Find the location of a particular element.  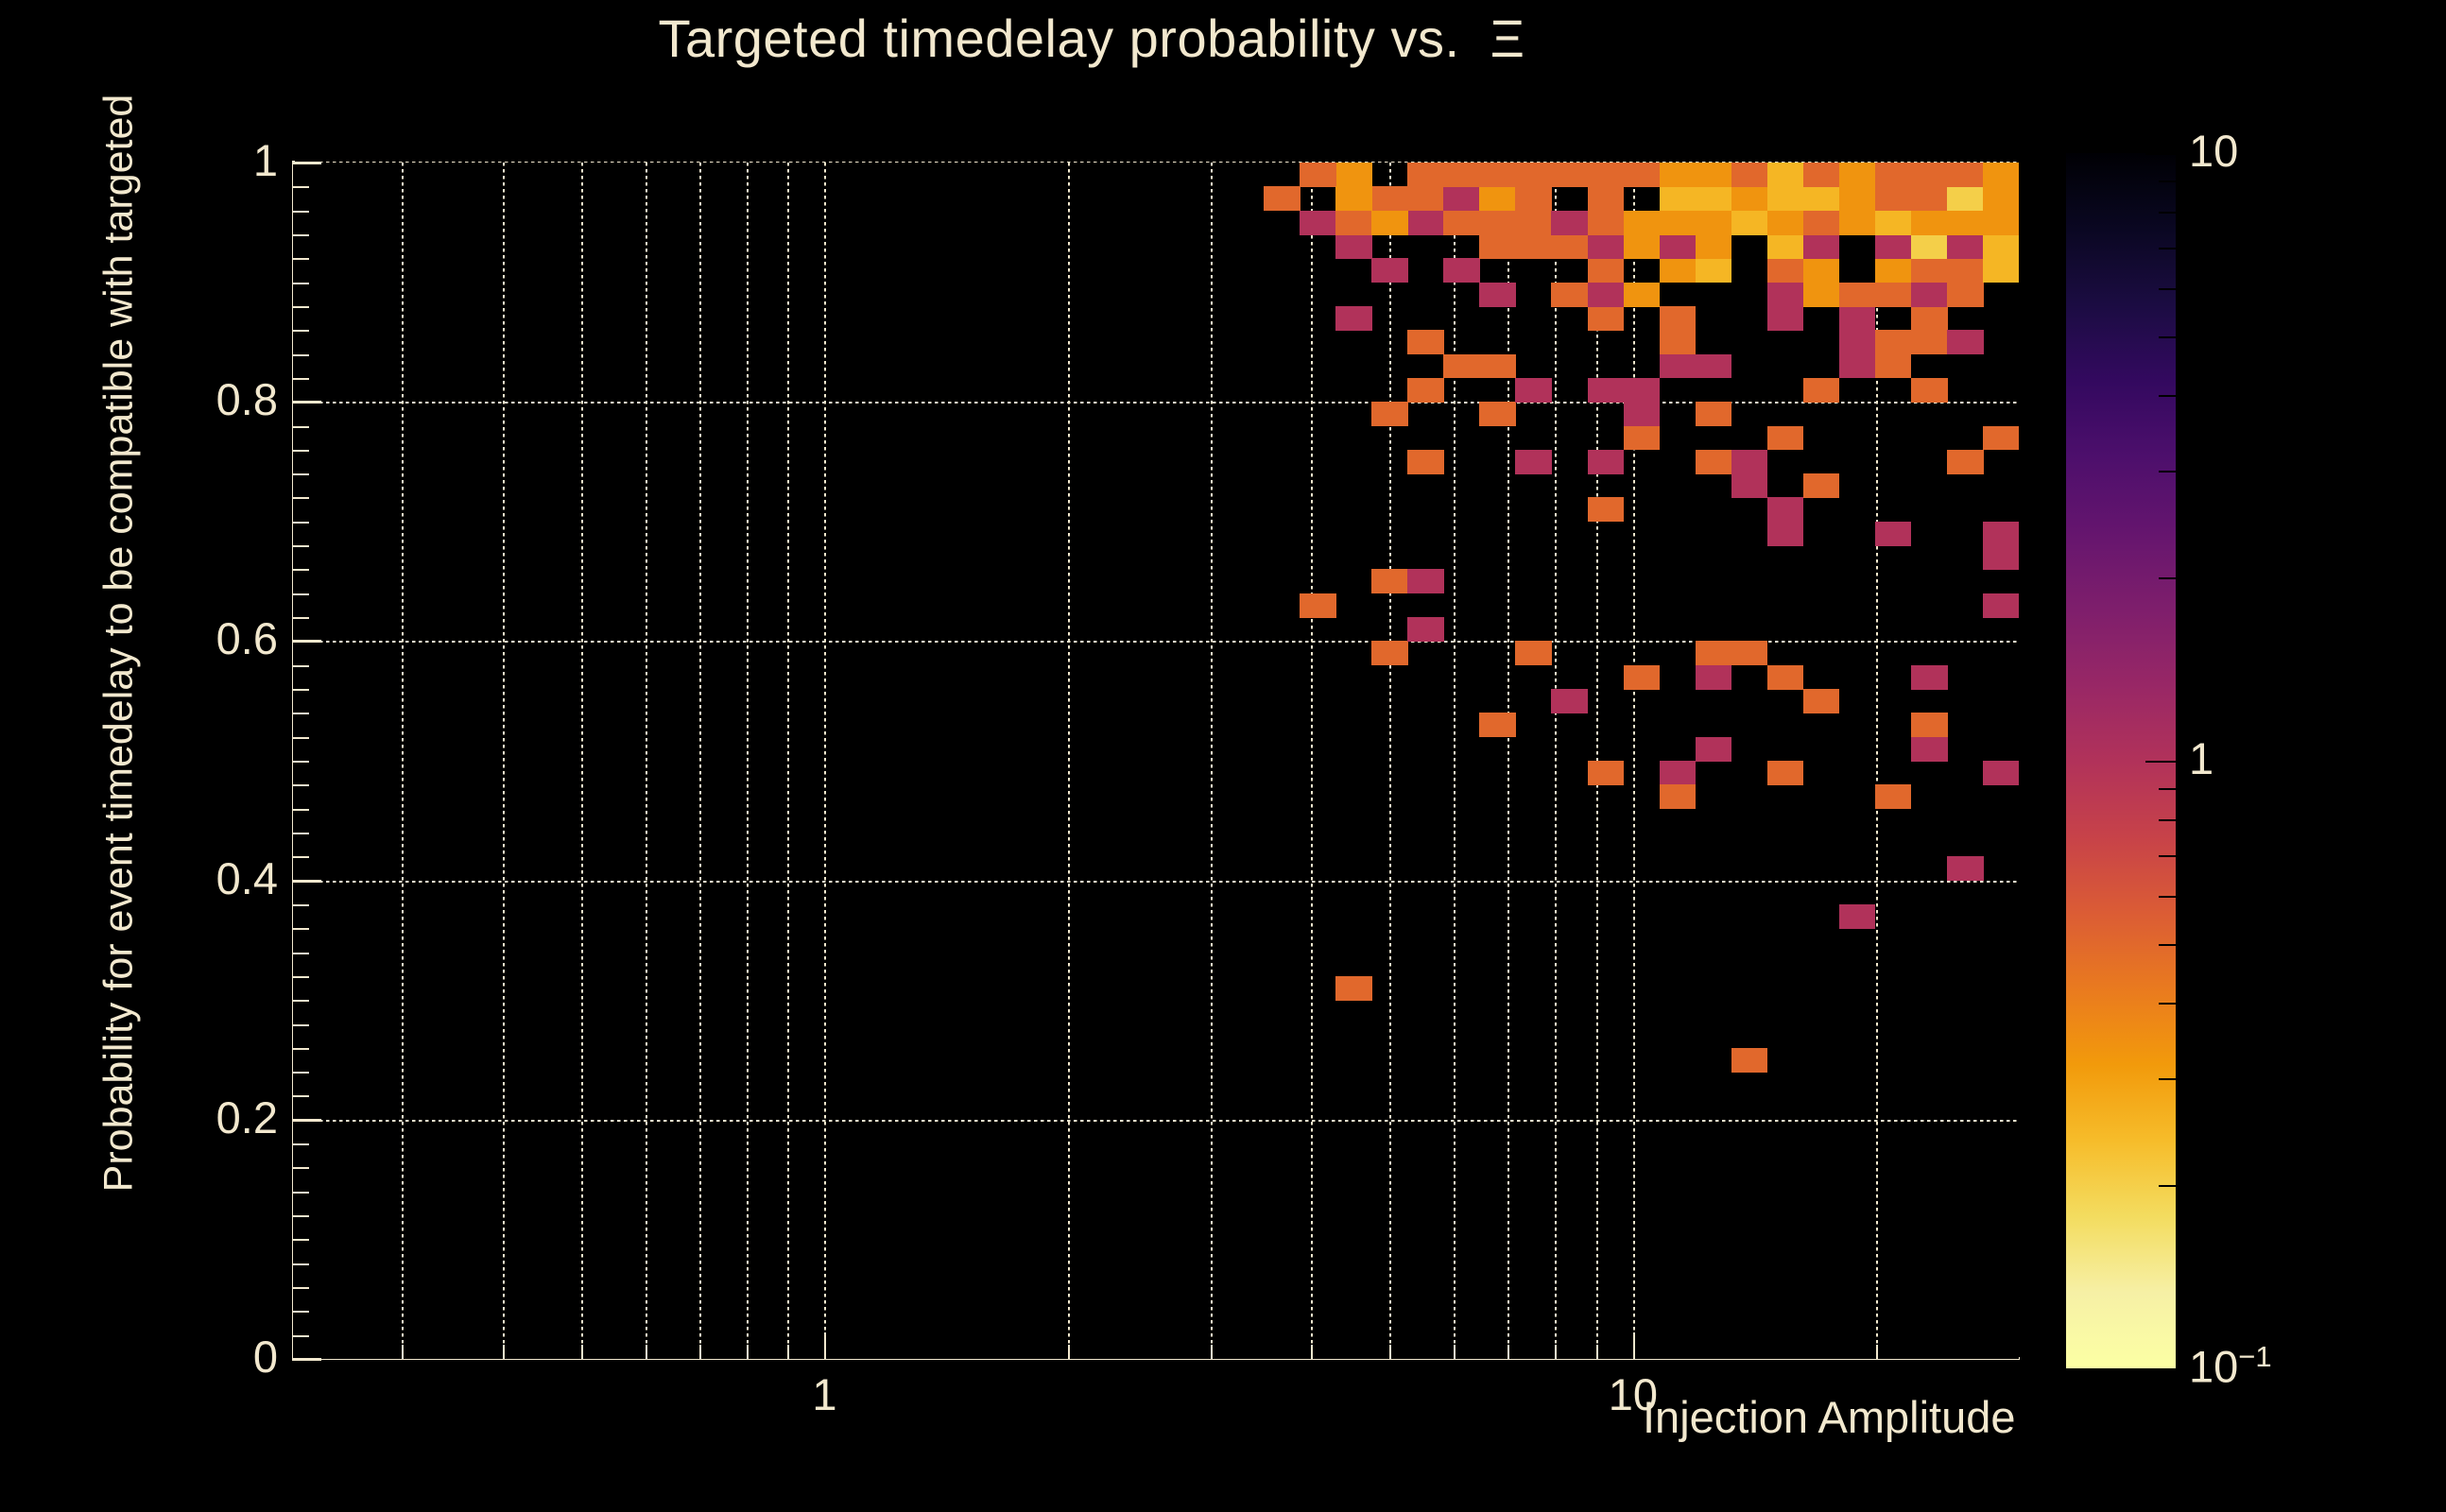

y-tick-label: 0.8 is located at coordinates (247, 399).